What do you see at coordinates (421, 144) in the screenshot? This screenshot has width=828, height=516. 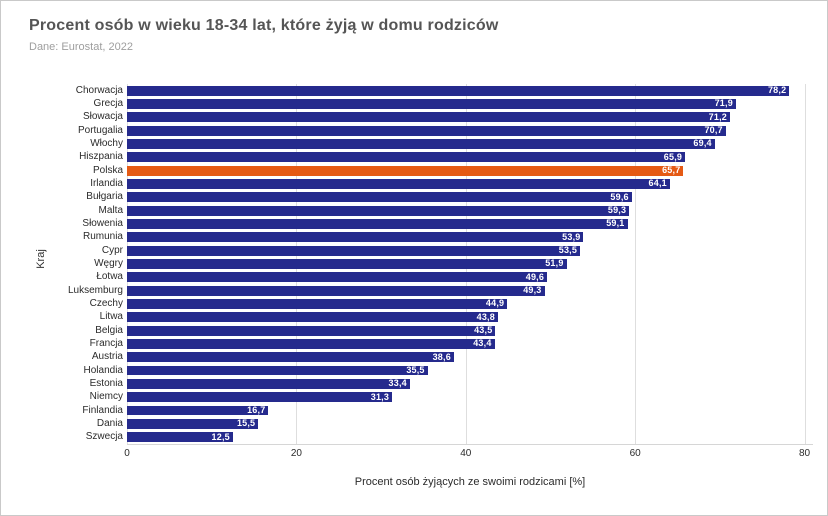 I see `bar: 69,4` at bounding box center [421, 144].